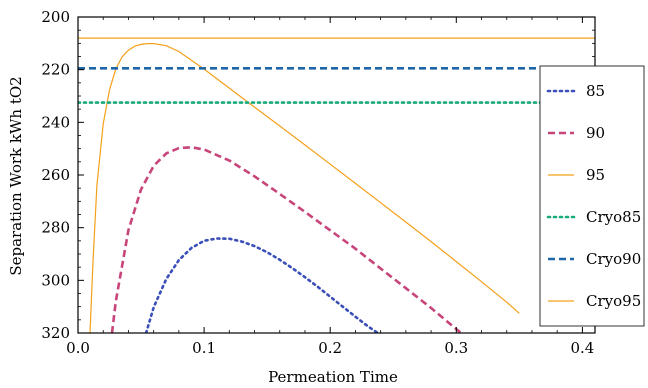 Image resolution: width=648 pixels, height=388 pixels. What do you see at coordinates (333, 377) in the screenshot?
I see `x-axis-title: Permeation Time` at bounding box center [333, 377].